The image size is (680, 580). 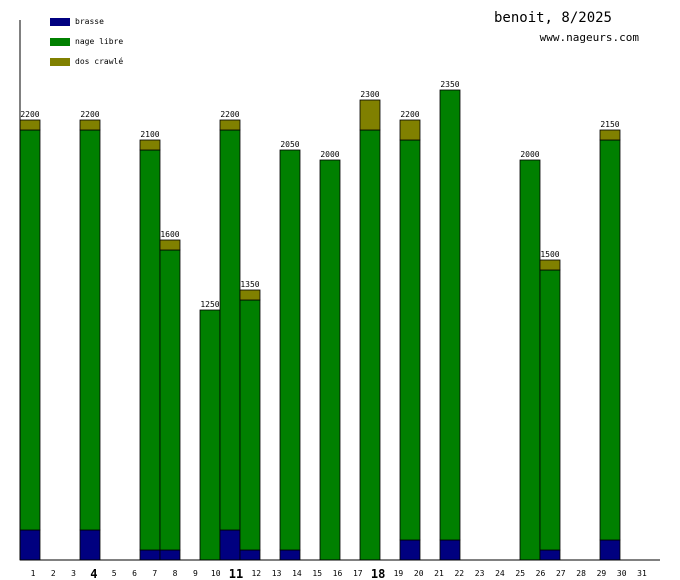 What do you see at coordinates (589, 37) in the screenshot?
I see `site-url: www.nageurs.com` at bounding box center [589, 37].